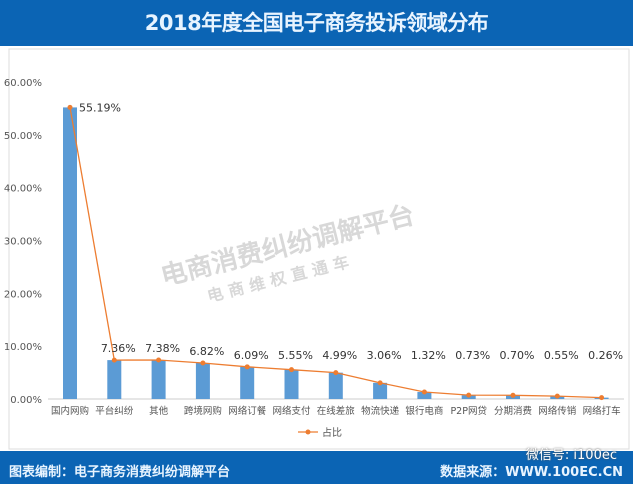 The image size is (633, 484). What do you see at coordinates (339, 355) in the screenshot?
I see `data-label: 4.99%` at bounding box center [339, 355].